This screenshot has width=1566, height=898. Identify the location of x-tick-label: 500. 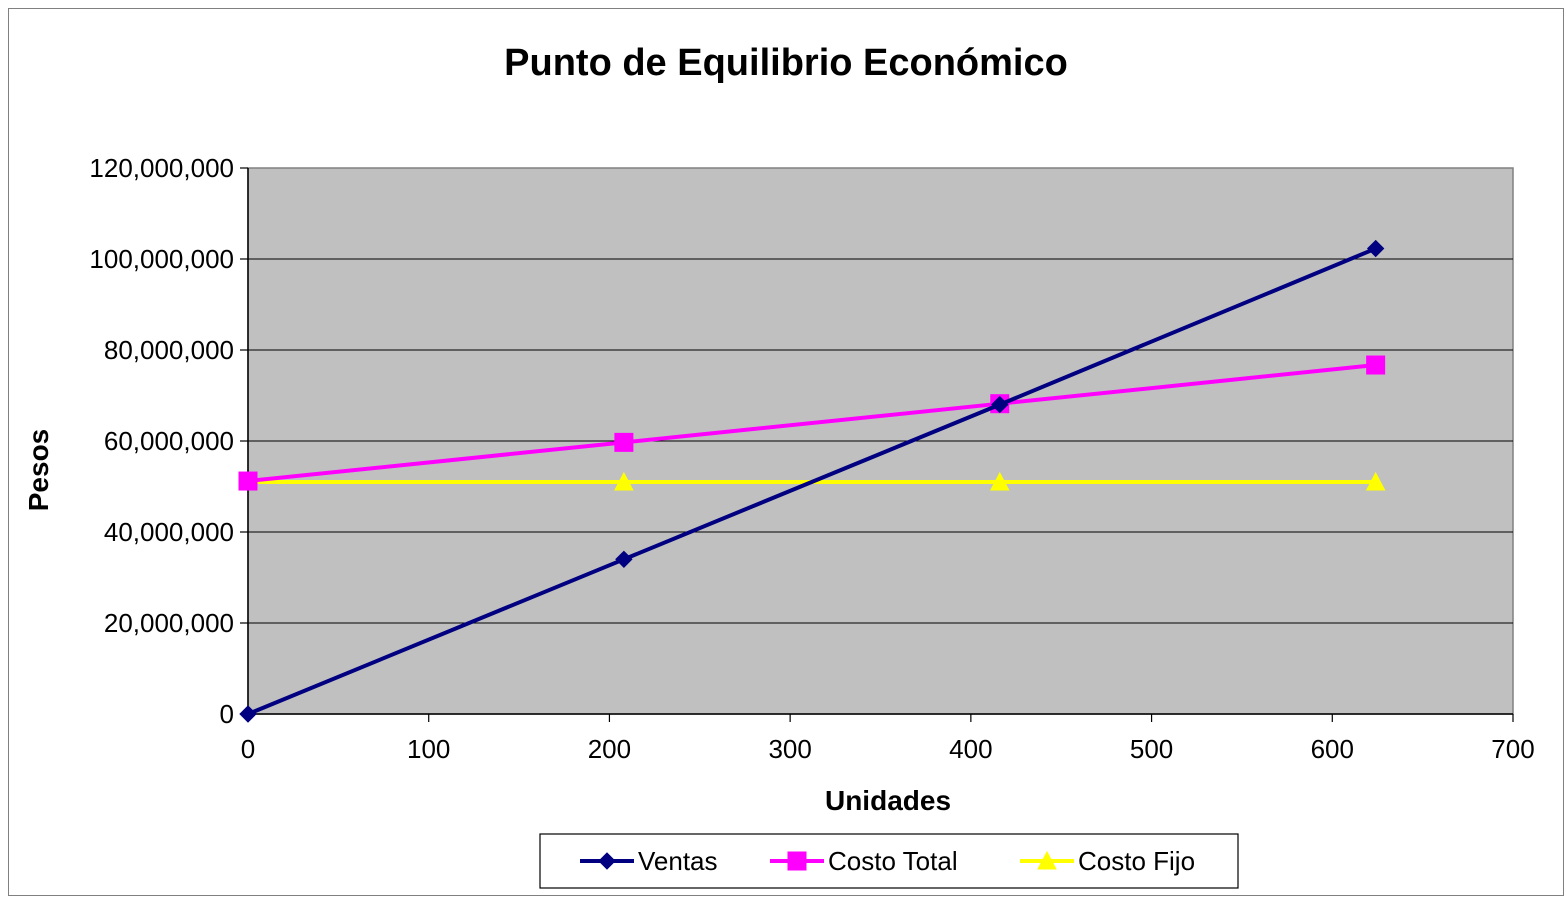
(1151, 749).